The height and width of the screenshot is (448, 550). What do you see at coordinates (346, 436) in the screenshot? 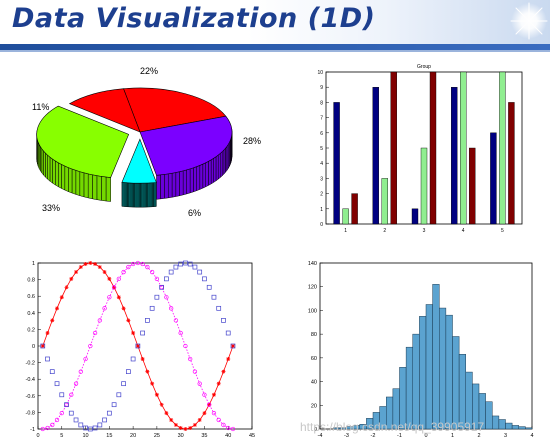
I see `x-tick-label: -3` at bounding box center [346, 436].